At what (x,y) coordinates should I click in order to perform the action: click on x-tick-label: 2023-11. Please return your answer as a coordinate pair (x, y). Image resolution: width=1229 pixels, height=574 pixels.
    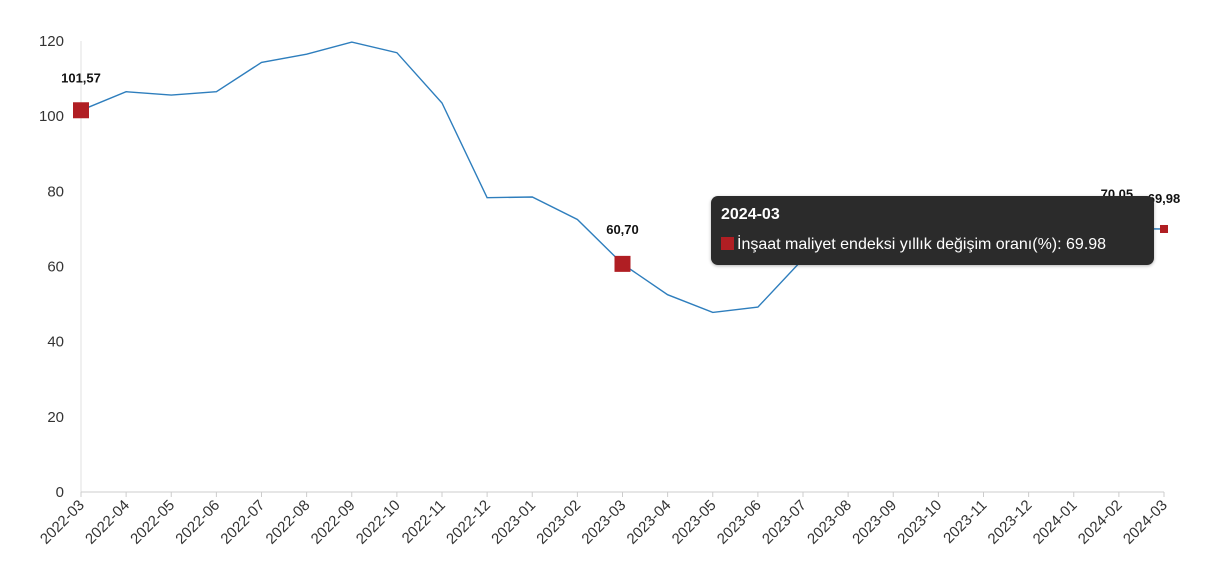
    Looking at the image, I should click on (965, 522).